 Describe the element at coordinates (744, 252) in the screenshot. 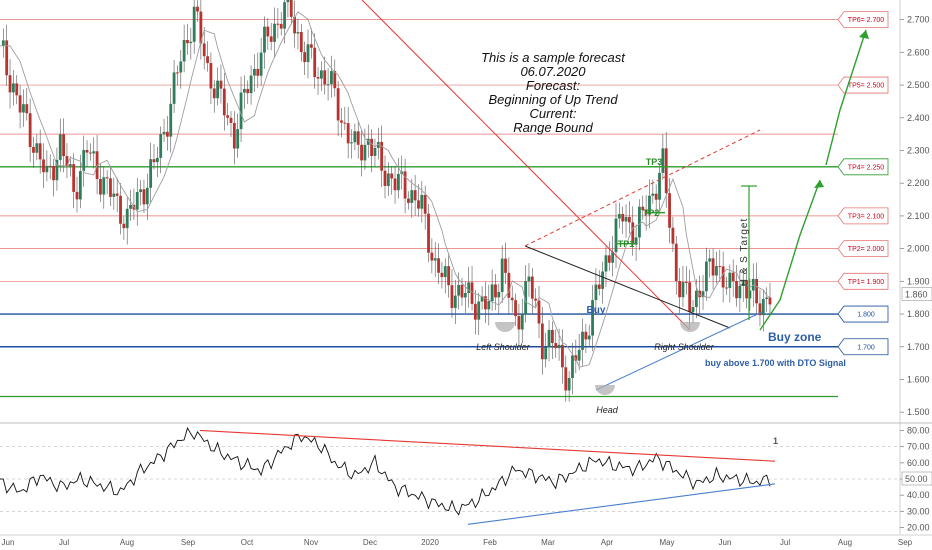

I see `hs-target-label: H & S Target` at that location.